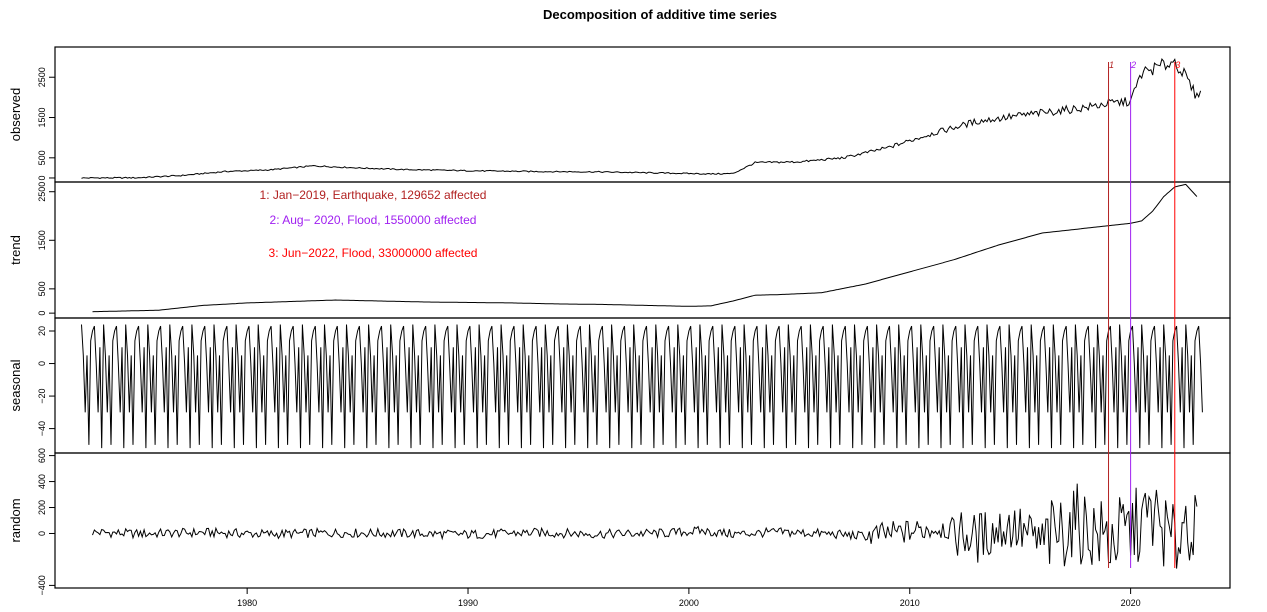 This screenshot has width=1267, height=612. What do you see at coordinates (42, 77) in the screenshot?
I see `y-tick-label-observed: 2500` at bounding box center [42, 77].